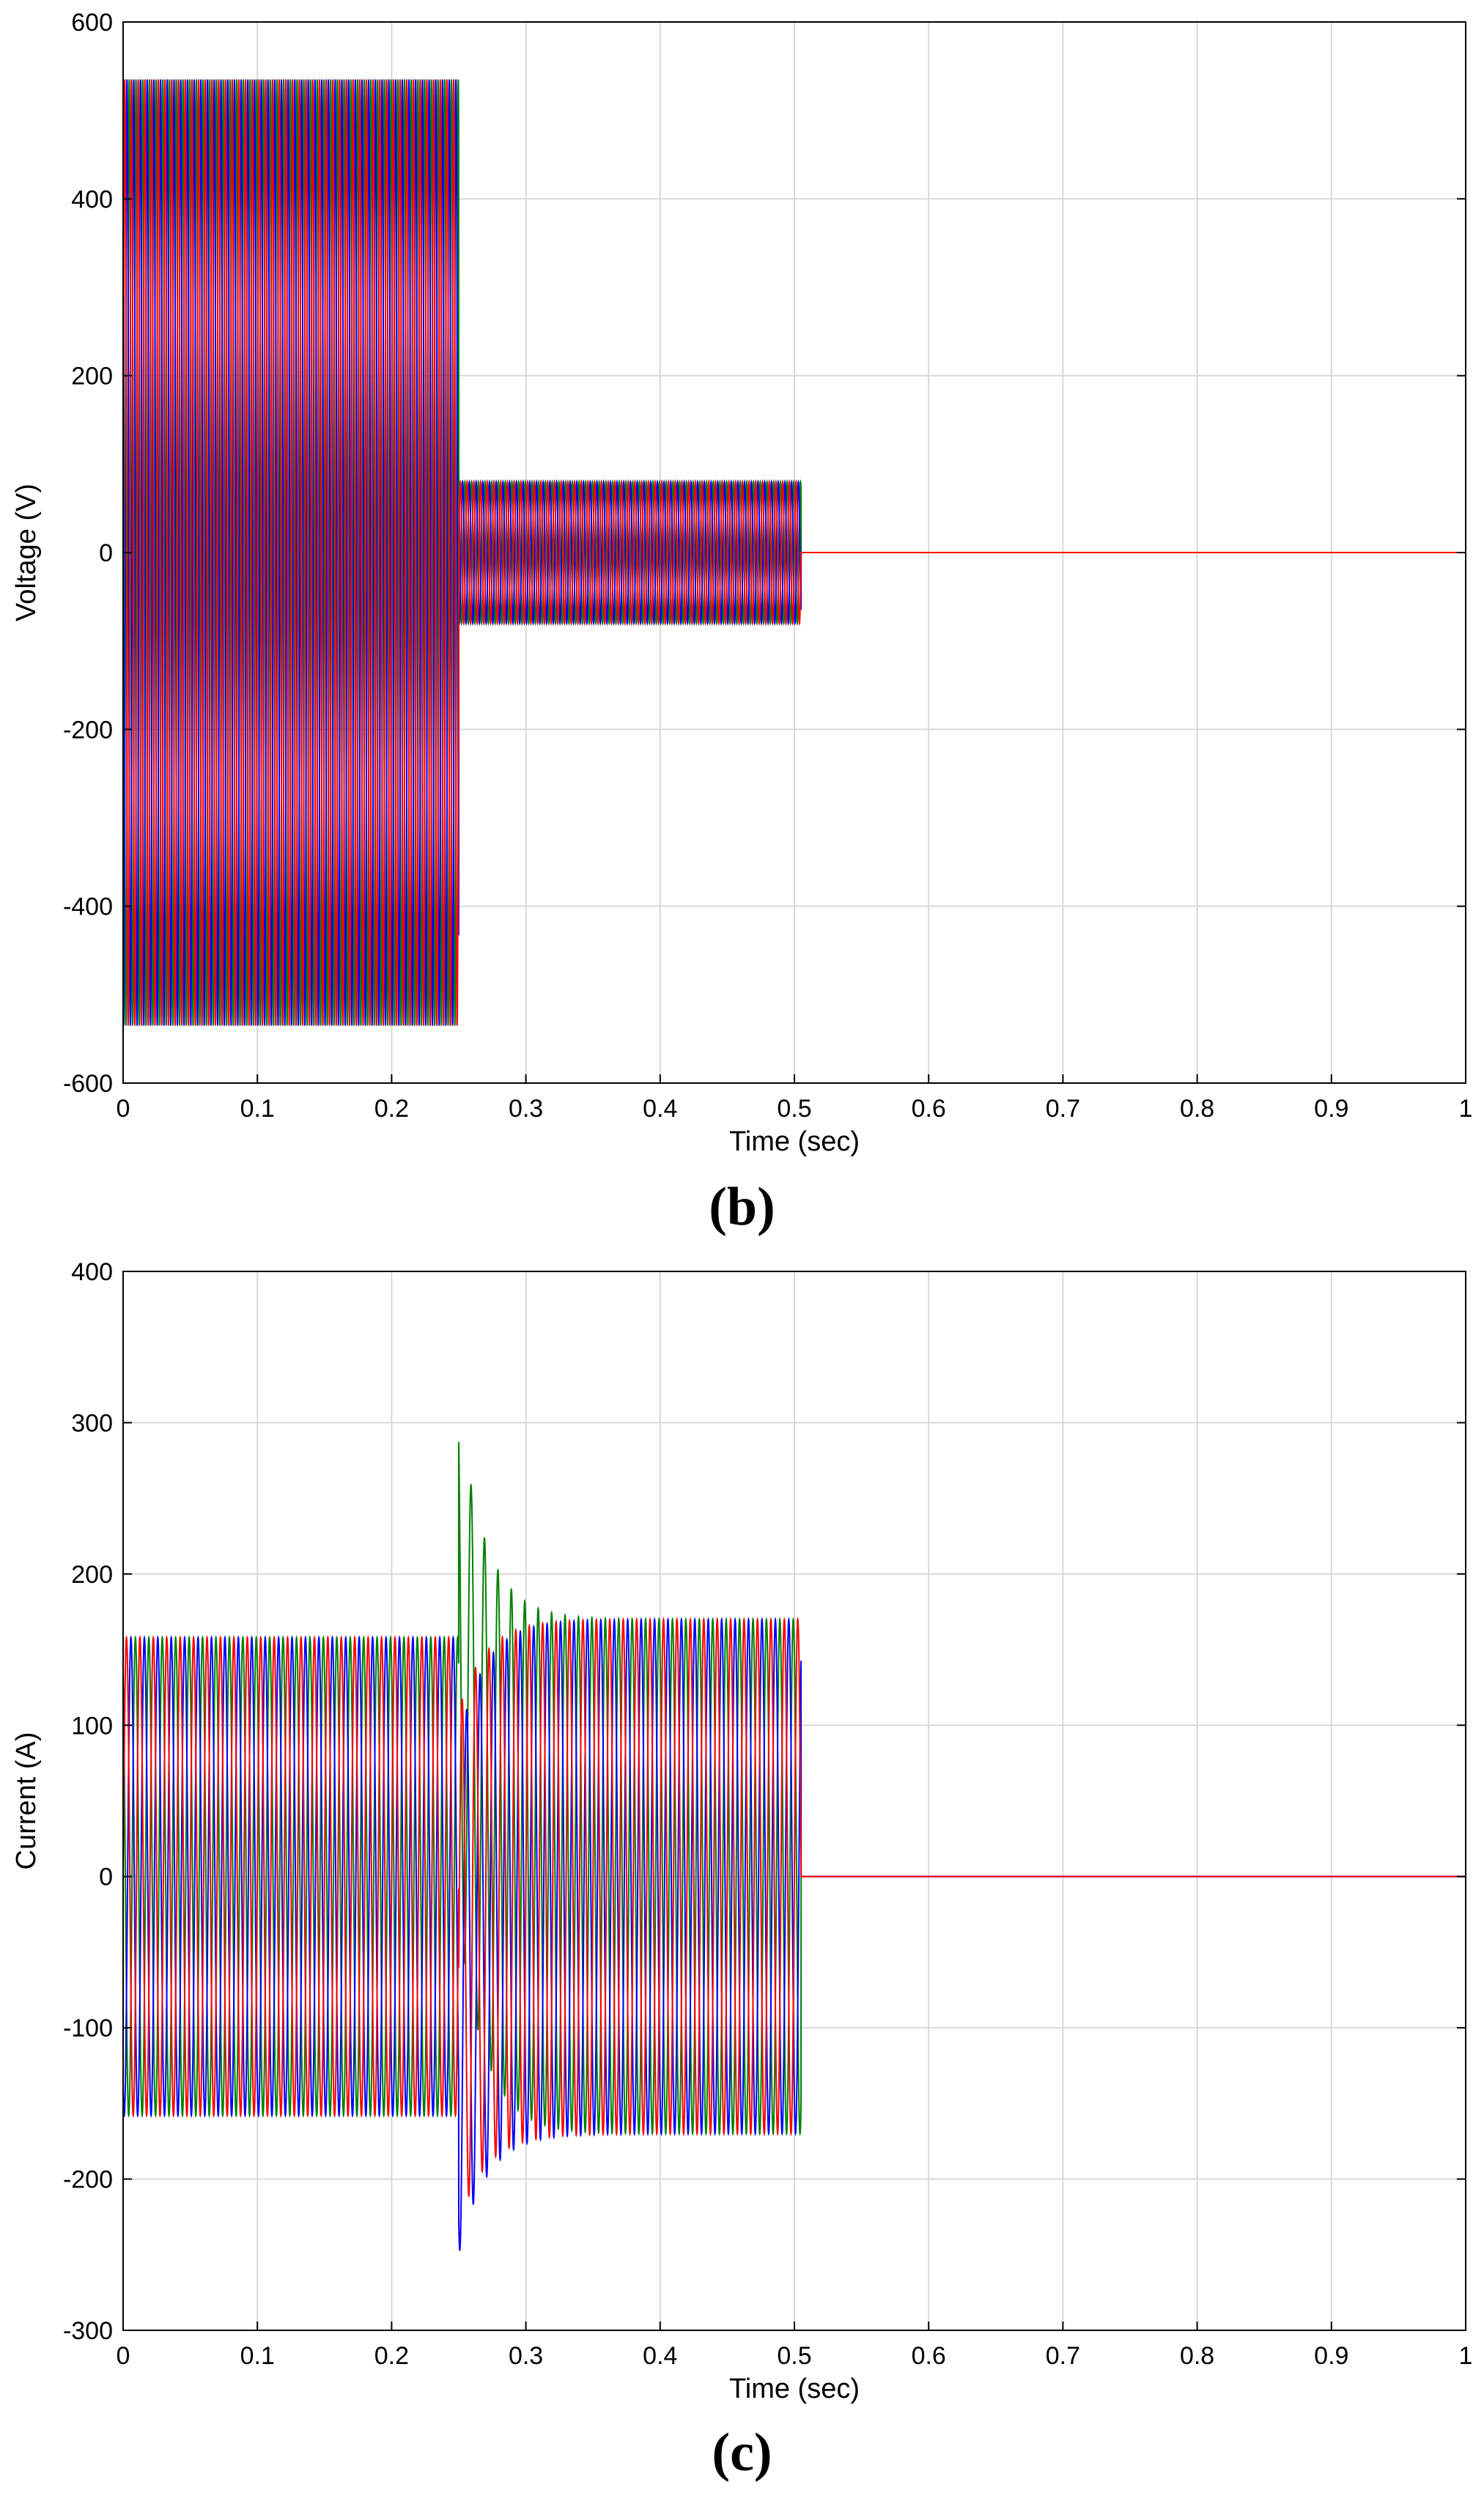  I want to click on current-x-tick-label: 0.2, so click(392, 2356).